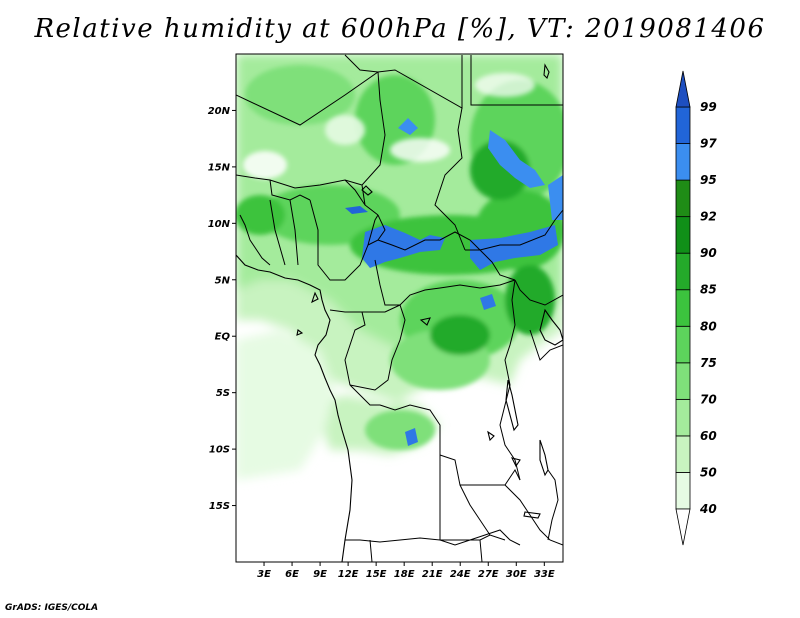 Image resolution: width=800 pixels, height=618 pixels. I want to click on lon-tick-label: 15E, so click(376, 574).